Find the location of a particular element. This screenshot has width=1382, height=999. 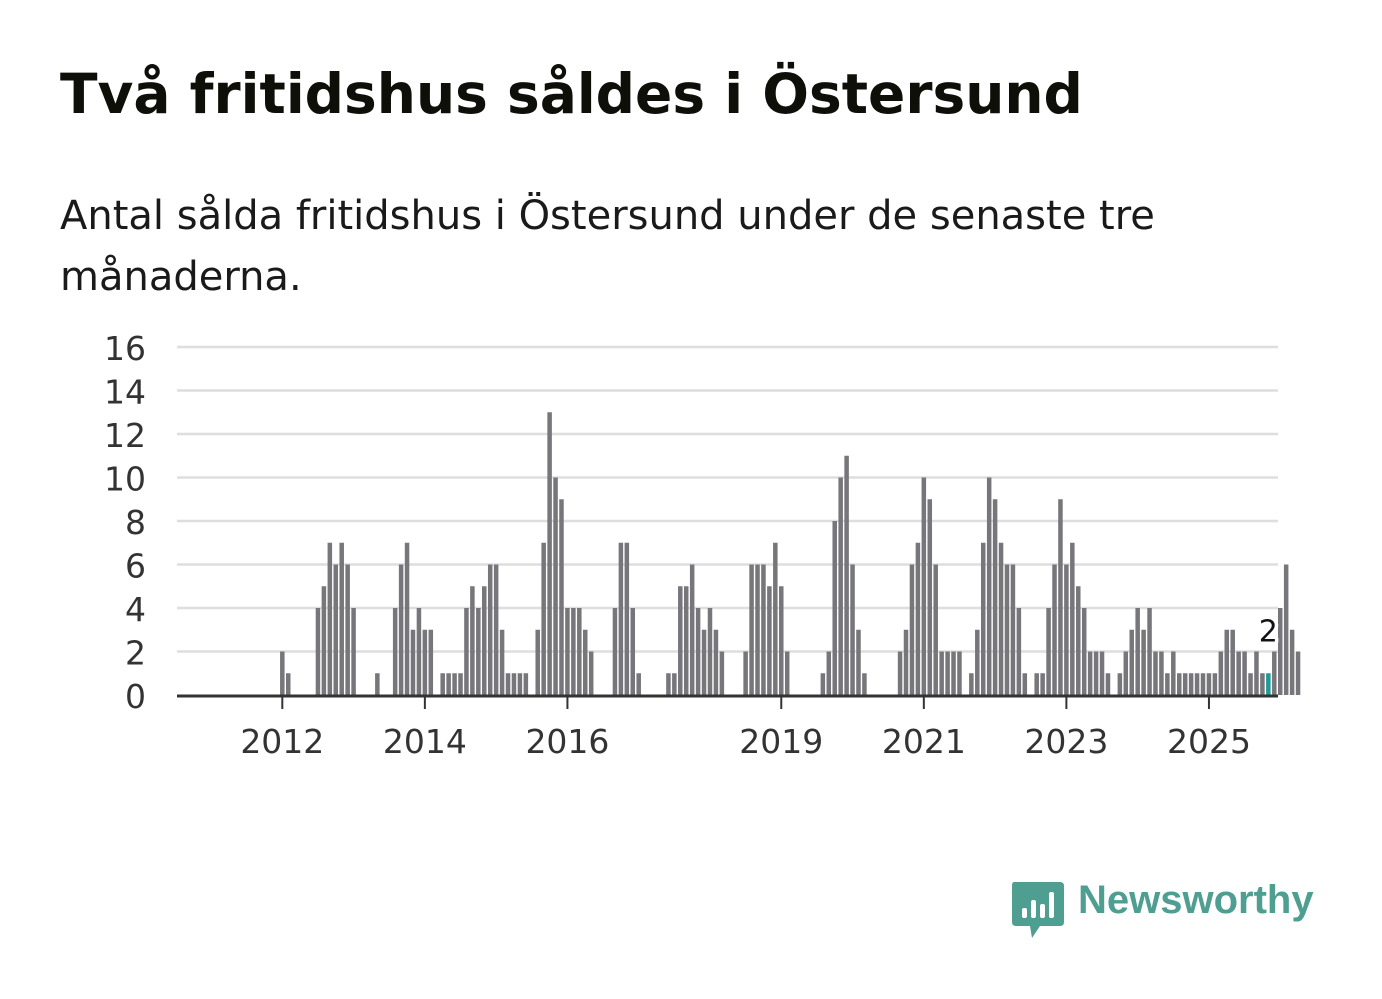

x-tick-label: 2019 is located at coordinates (781, 741).